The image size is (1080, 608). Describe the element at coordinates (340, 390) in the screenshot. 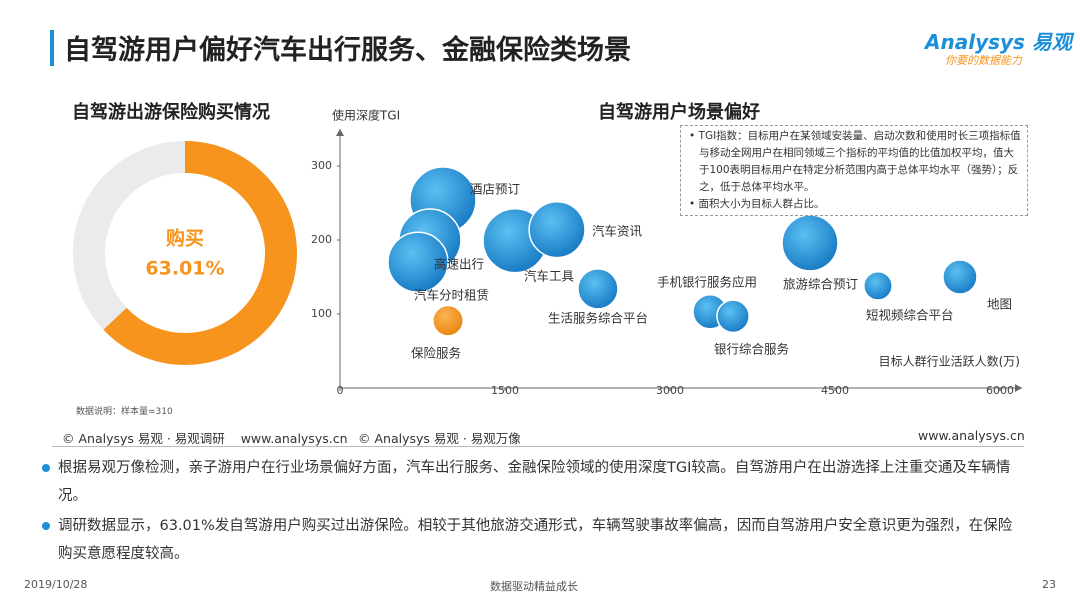

I see `x-tick-label: 0` at that location.